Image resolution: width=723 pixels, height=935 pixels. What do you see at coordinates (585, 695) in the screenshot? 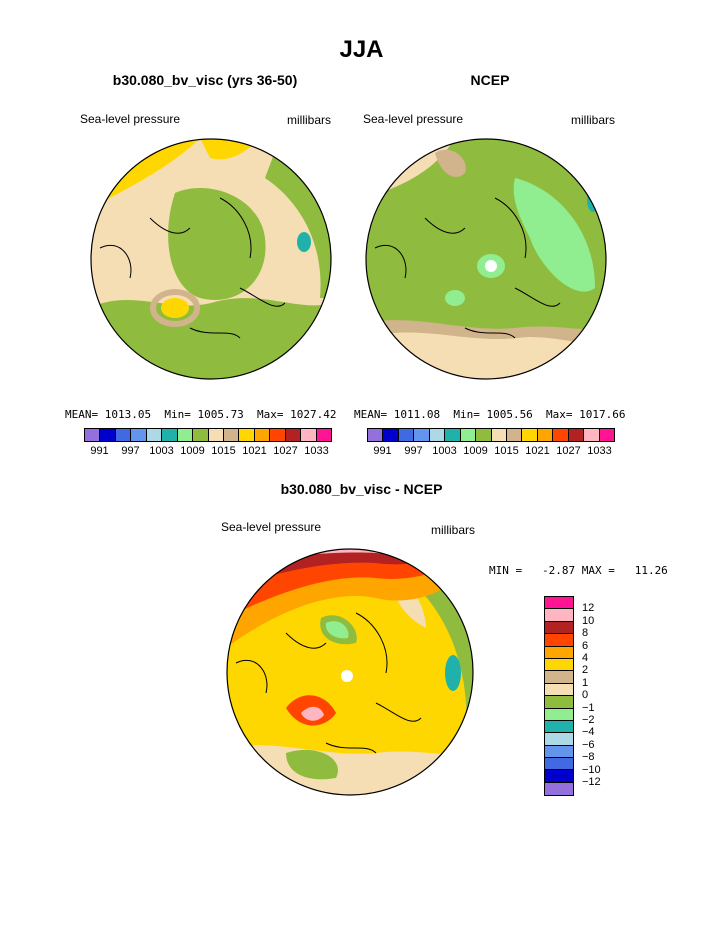
I see `diff-colorbar-tick-8: 0` at bounding box center [585, 695].